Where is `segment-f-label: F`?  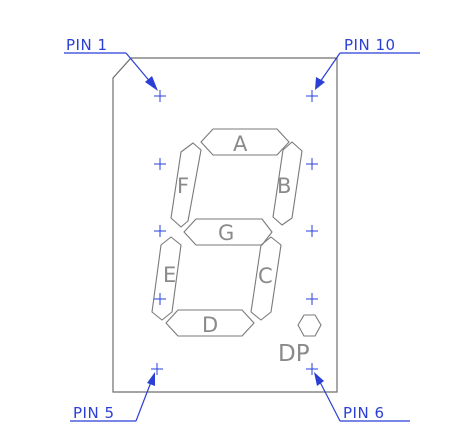
segment-f-label: F is located at coordinates (183, 186).